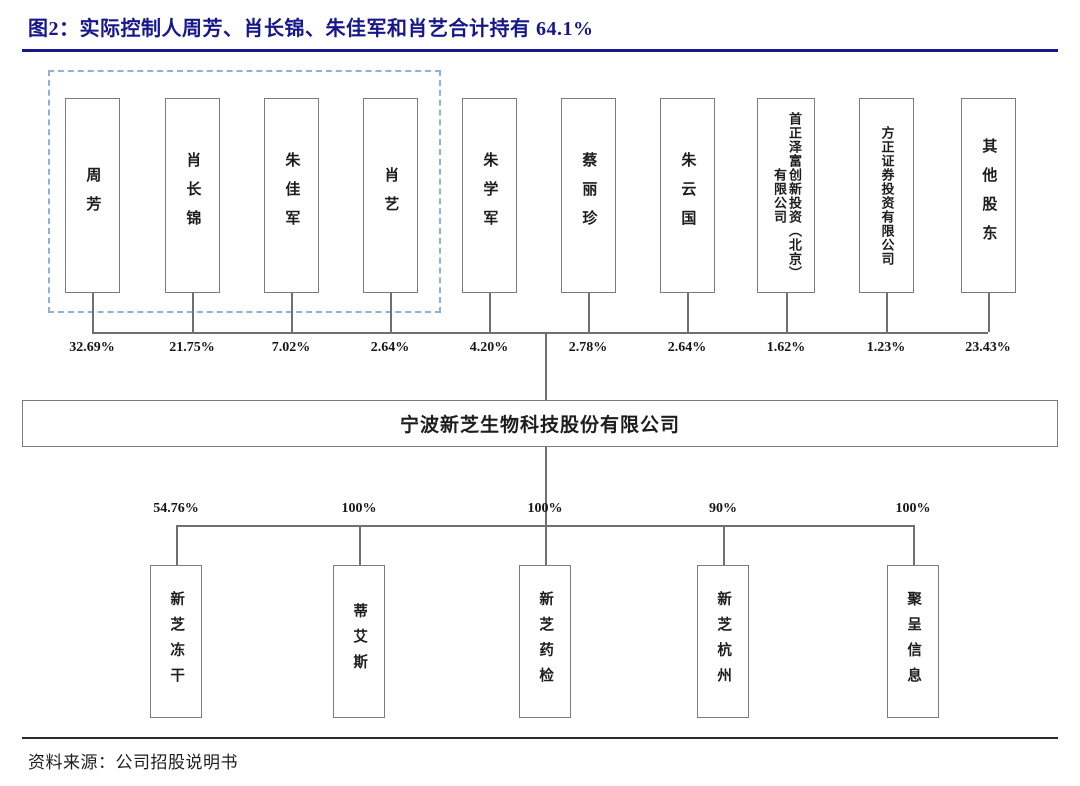 The width and height of the screenshot is (1080, 786). I want to click on subsidiary-percentage: 90%, so click(723, 508).